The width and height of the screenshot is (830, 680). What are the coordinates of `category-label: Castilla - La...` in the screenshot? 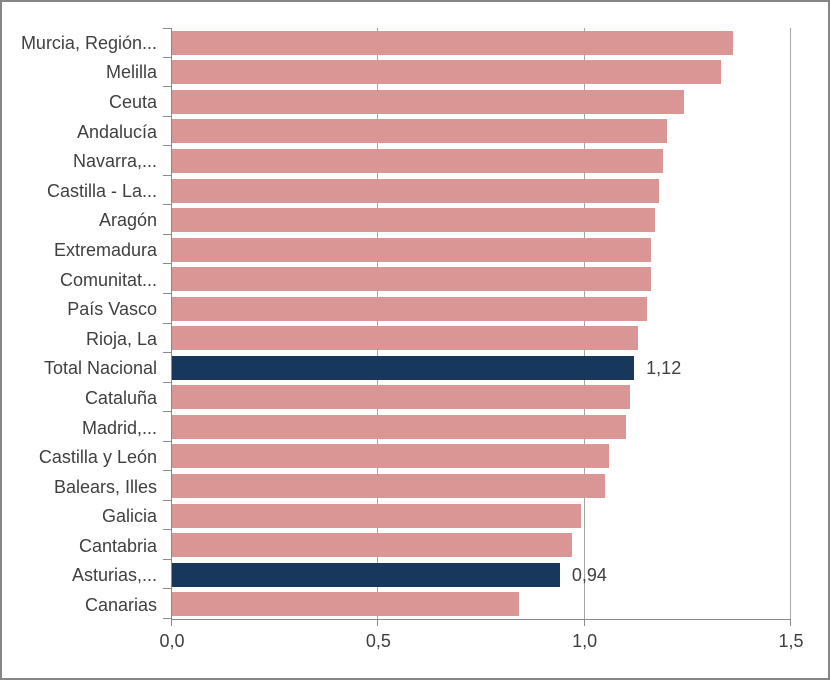 It's located at (101, 190).